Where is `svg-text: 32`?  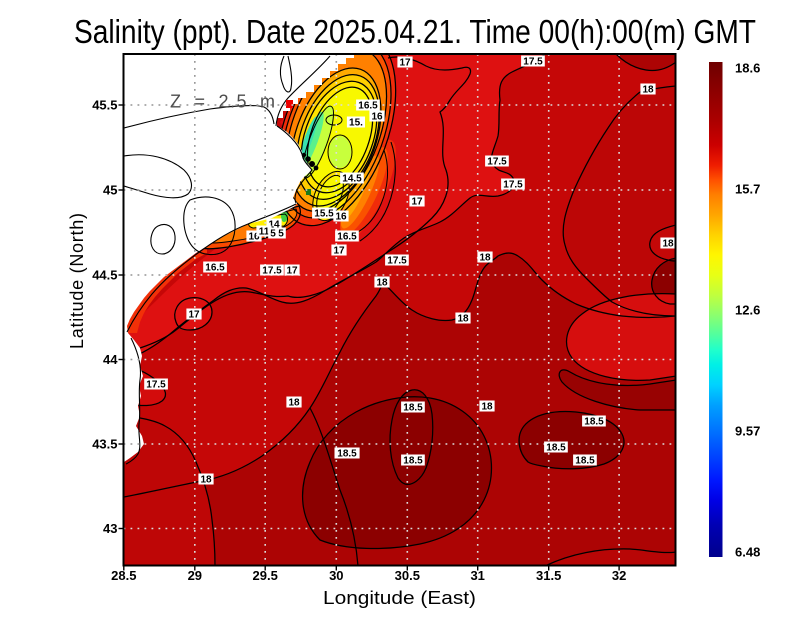 svg-text: 32 is located at coordinates (619, 575).